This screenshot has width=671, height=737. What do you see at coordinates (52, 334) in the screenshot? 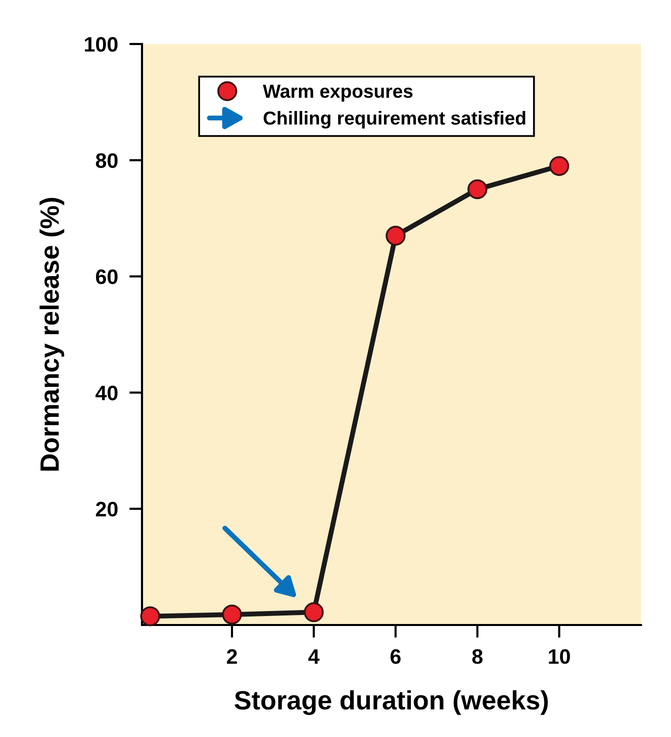
I see `y-axis-title: Dormancy release (%)` at bounding box center [52, 334].